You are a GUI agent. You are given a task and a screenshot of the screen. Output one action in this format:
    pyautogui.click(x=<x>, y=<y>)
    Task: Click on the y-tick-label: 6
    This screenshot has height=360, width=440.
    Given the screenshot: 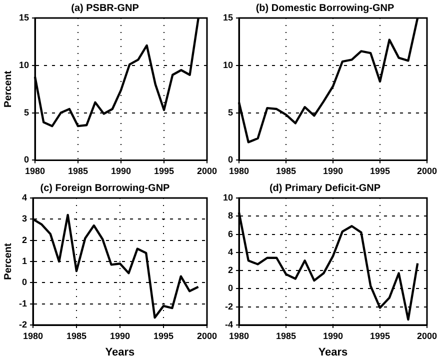 What is the action you would take?
    pyautogui.click(x=231, y=233)
    